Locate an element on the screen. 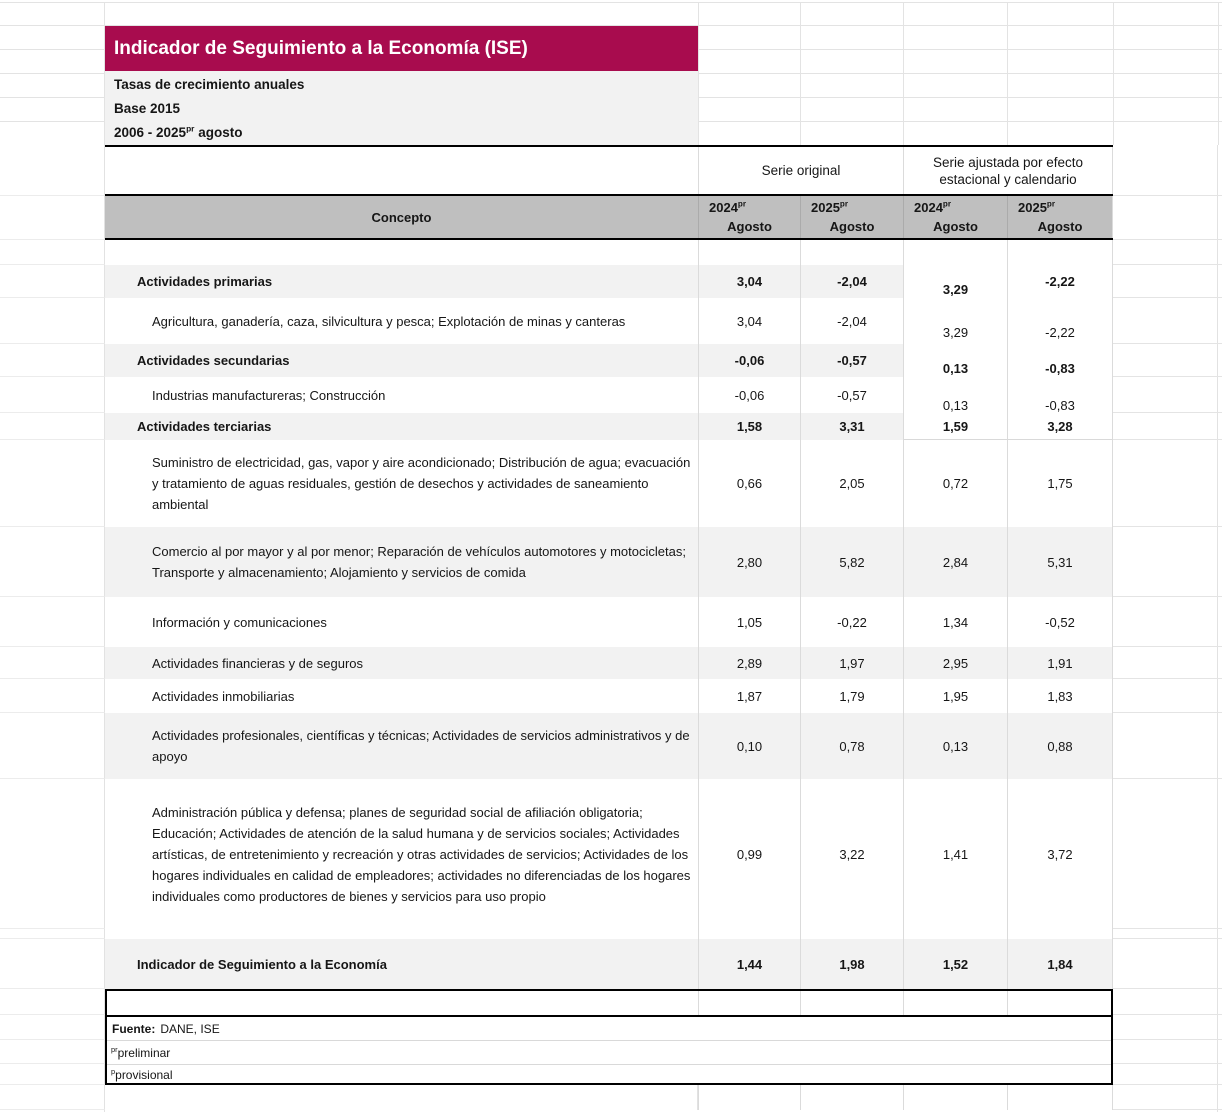 This screenshot has height=1112, width=1222. value-cell: 1,87 is located at coordinates (749, 696).